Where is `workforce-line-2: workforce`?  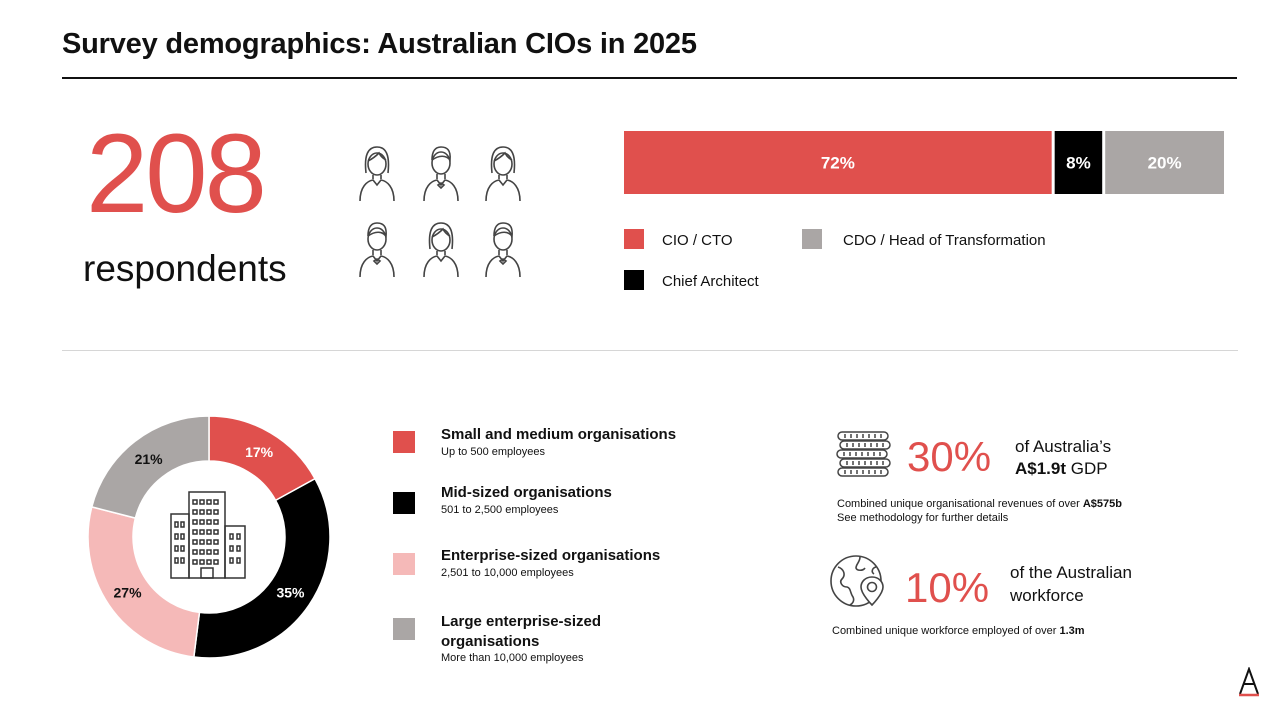 workforce-line-2: workforce is located at coordinates (1047, 595).